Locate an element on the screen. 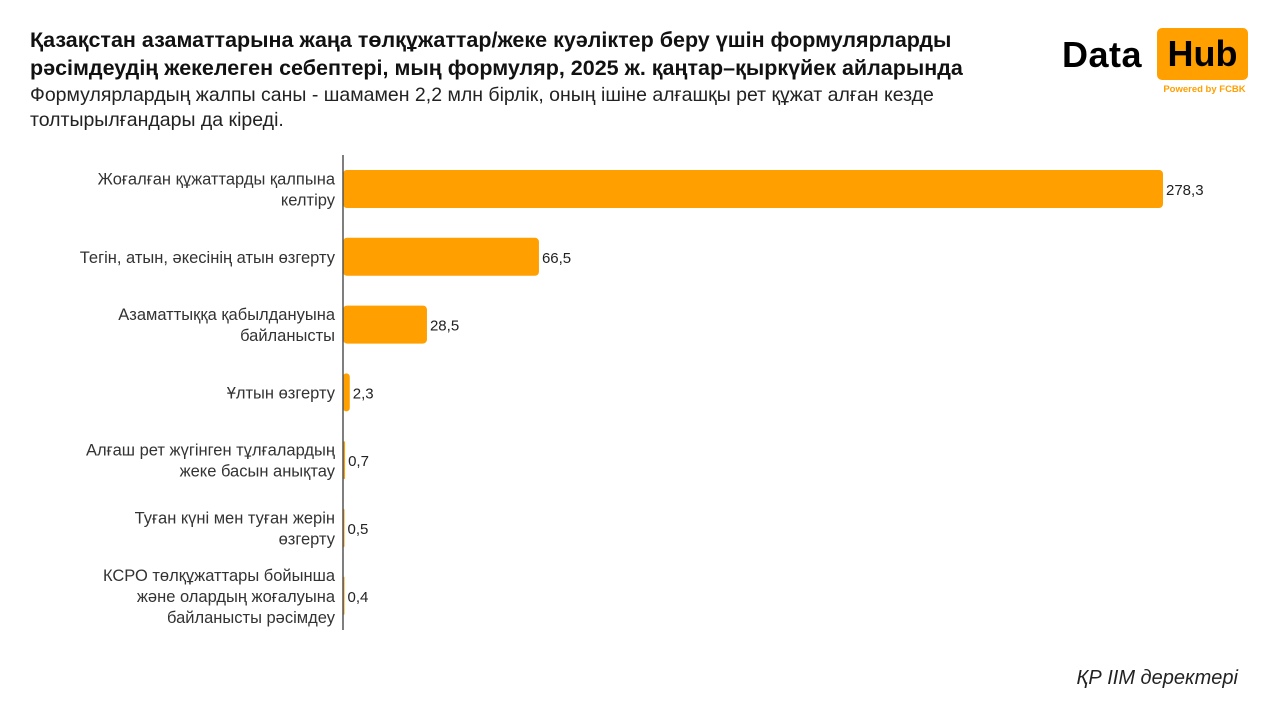 The width and height of the screenshot is (1280, 720). logo-data-text: Data is located at coordinates (1102, 54).